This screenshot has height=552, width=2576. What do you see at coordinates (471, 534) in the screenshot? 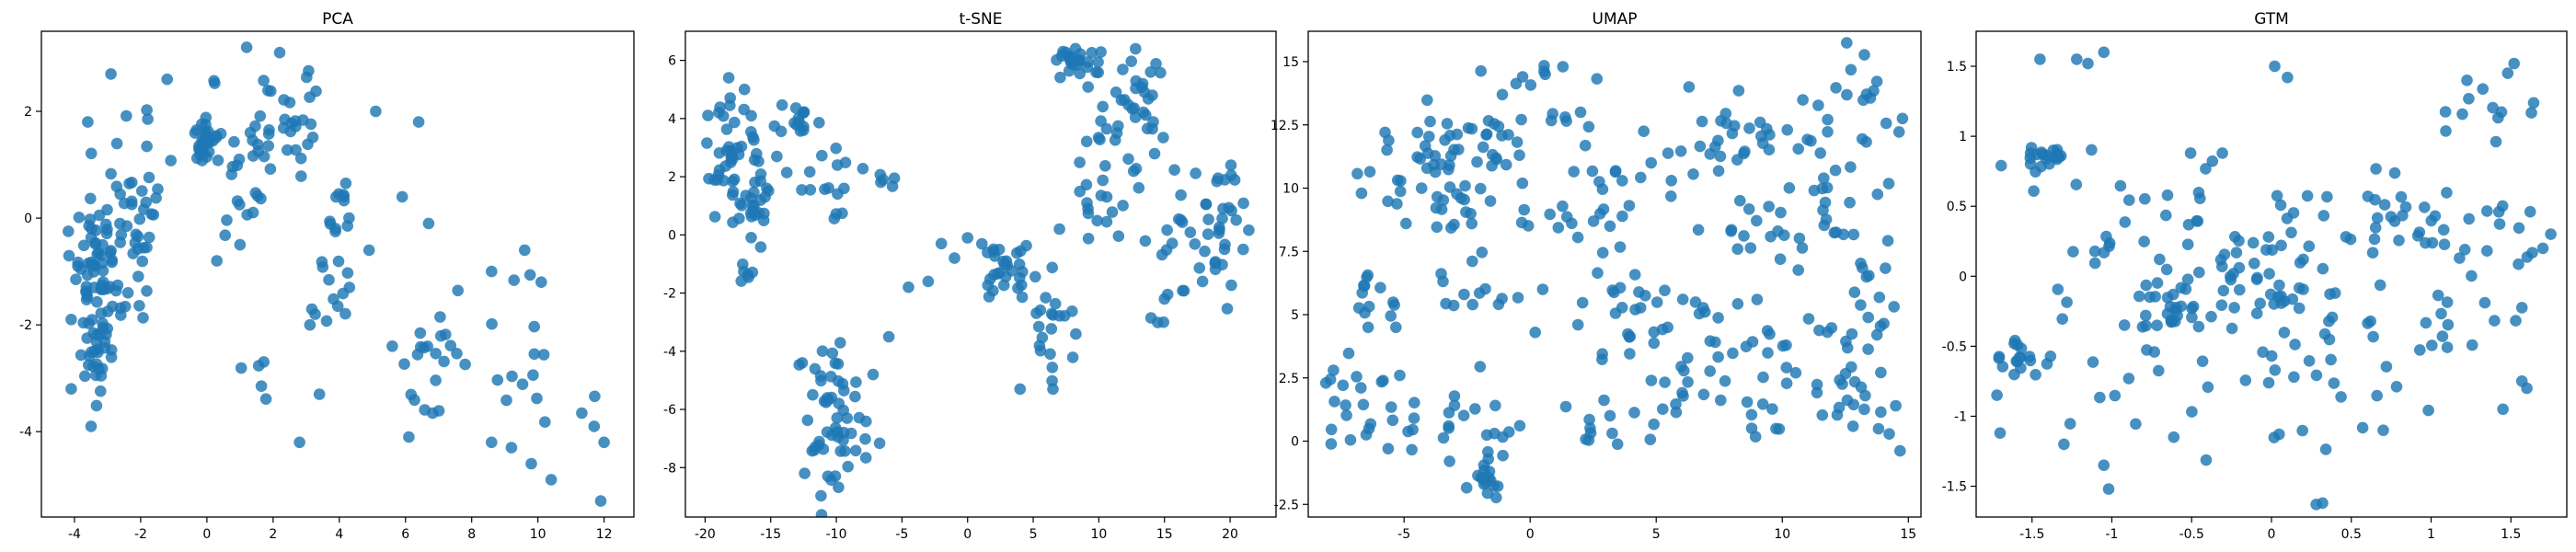
I see `x-tick-label: 8` at bounding box center [471, 534].